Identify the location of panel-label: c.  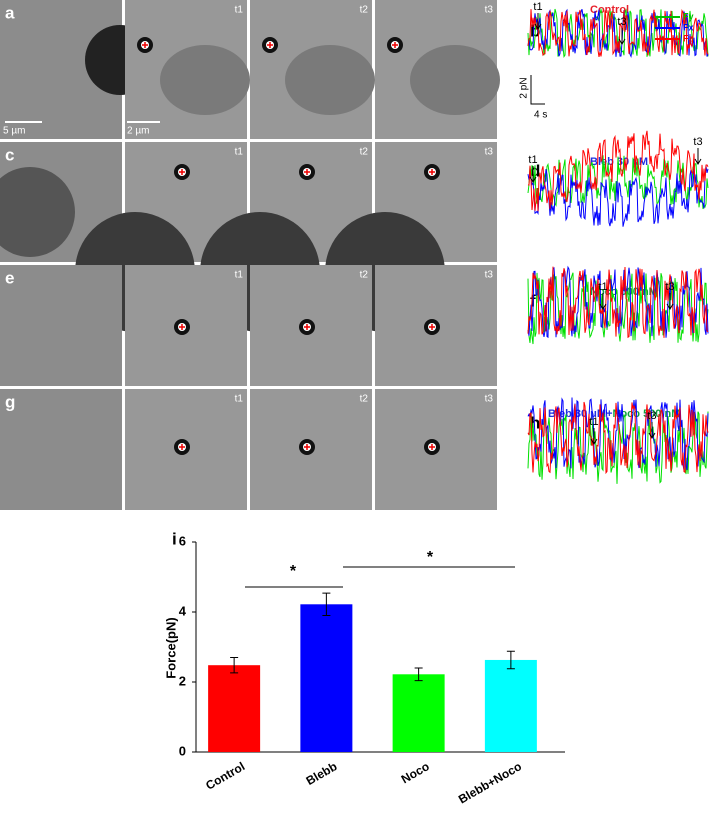
(9, 154).